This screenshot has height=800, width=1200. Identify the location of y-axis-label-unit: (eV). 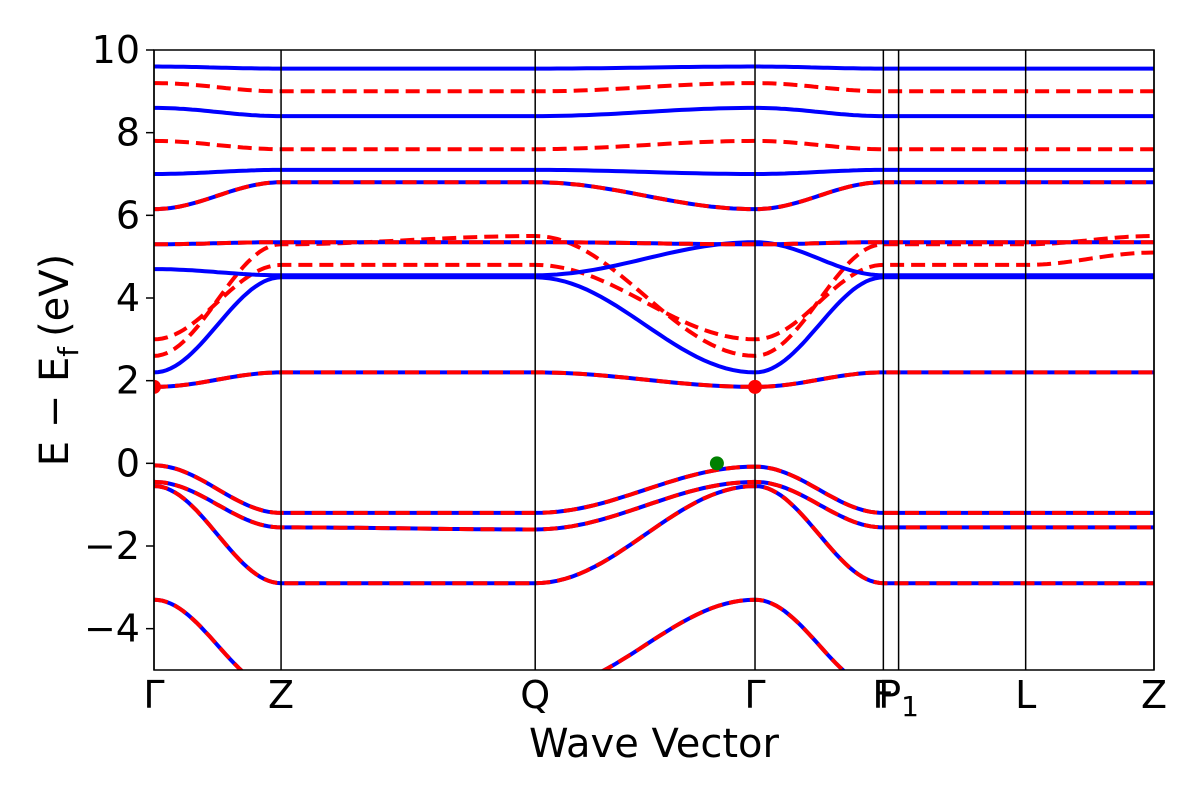
(55, 295).